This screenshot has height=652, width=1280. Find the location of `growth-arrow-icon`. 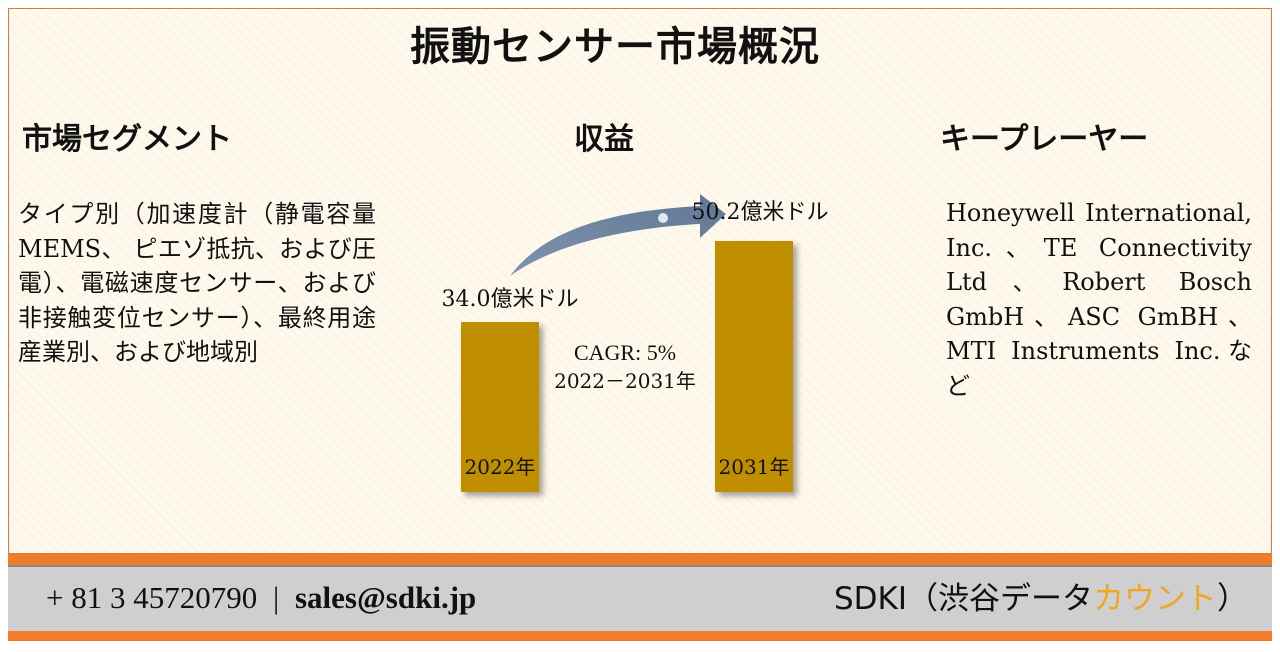

growth-arrow-icon is located at coordinates (618, 235).